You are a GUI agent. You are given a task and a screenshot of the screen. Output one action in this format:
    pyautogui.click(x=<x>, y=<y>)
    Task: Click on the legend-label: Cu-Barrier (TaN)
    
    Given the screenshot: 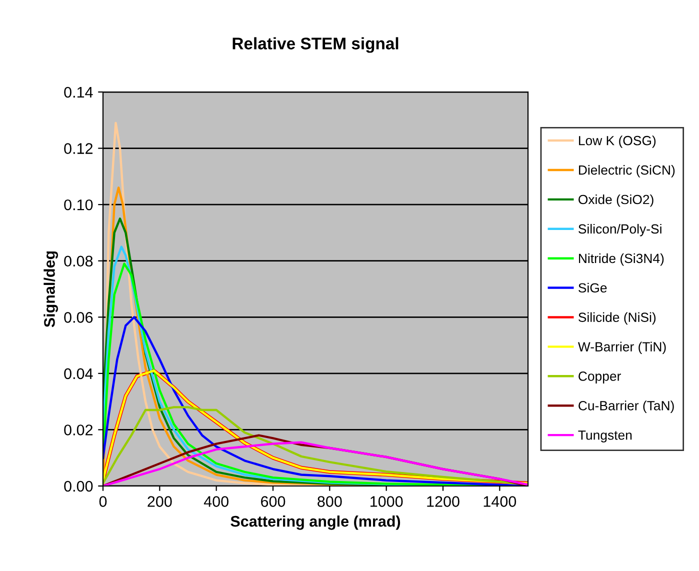 What is the action you would take?
    pyautogui.click(x=626, y=406)
    